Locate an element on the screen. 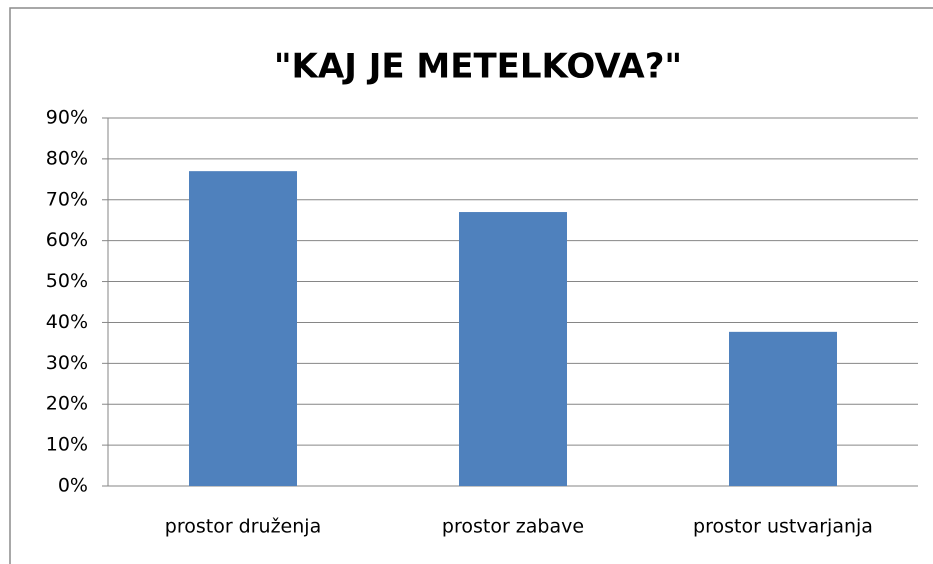 Image resolution: width=933 pixels, height=564 pixels. y-tick-label: 50% is located at coordinates (67, 281).